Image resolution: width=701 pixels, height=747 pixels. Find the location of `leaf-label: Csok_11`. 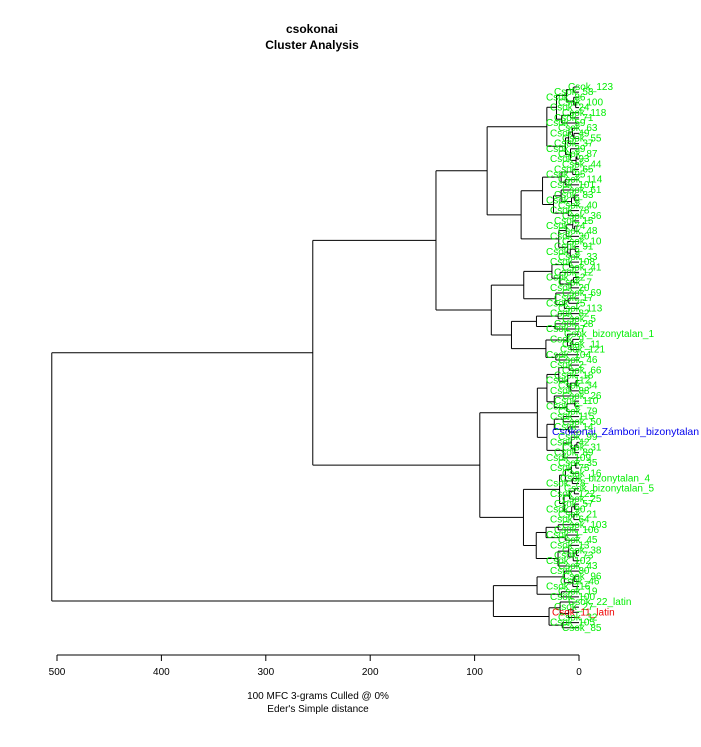

leaf-label: Csok_11 is located at coordinates (581, 345).